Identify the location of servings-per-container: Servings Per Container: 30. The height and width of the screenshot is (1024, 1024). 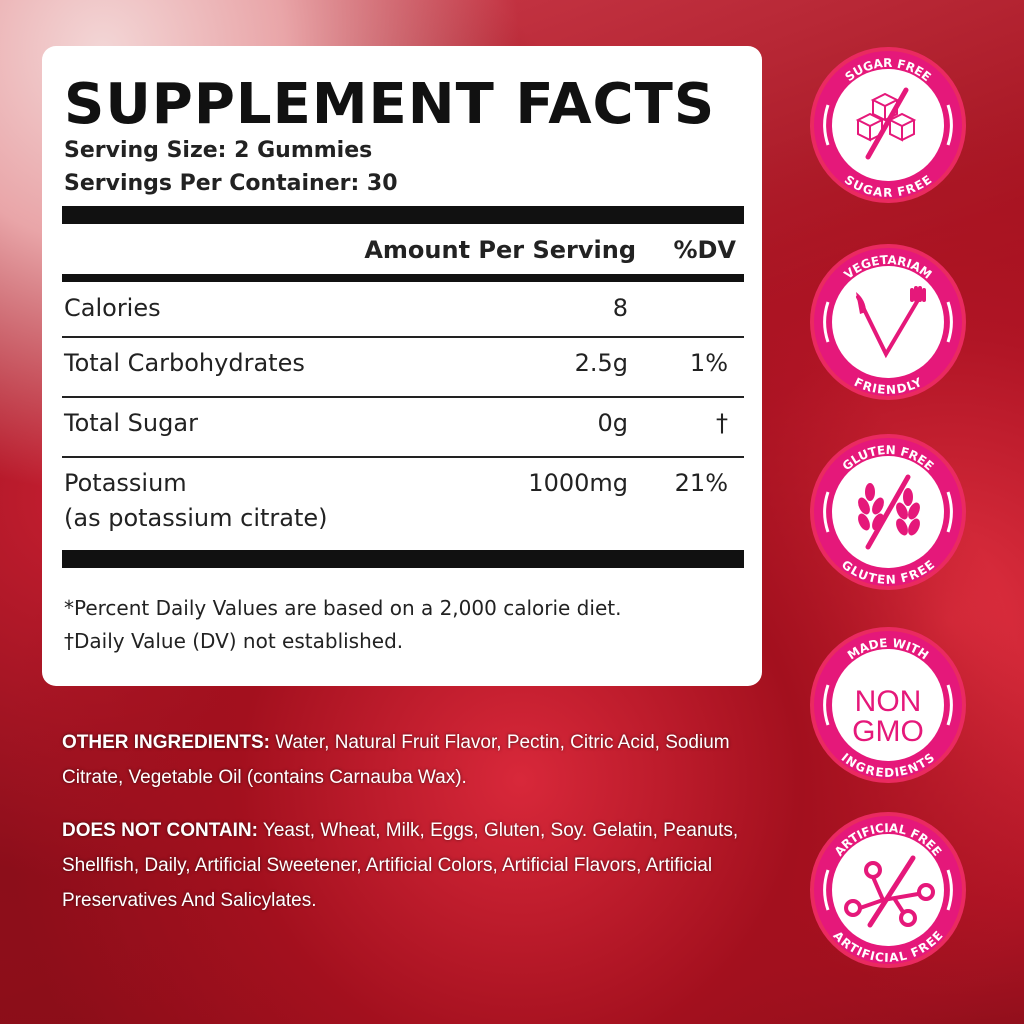
(231, 183).